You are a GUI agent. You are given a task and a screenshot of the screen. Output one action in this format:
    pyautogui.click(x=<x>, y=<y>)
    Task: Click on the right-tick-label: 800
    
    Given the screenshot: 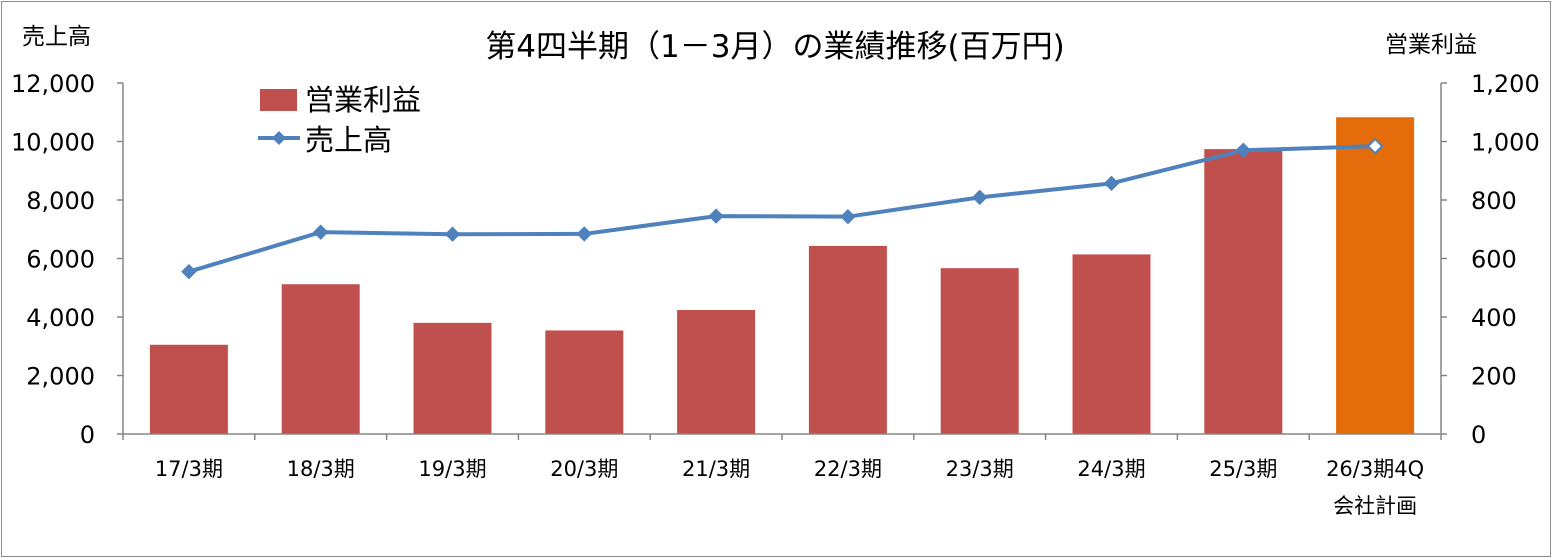 What is the action you would take?
    pyautogui.click(x=1494, y=201)
    